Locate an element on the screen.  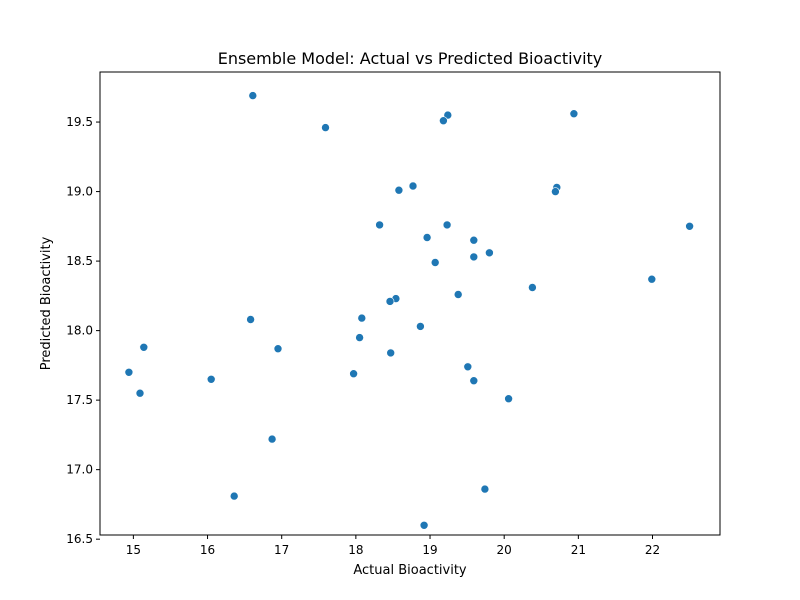
y-tick-label: 19.0 is located at coordinates (79, 192).